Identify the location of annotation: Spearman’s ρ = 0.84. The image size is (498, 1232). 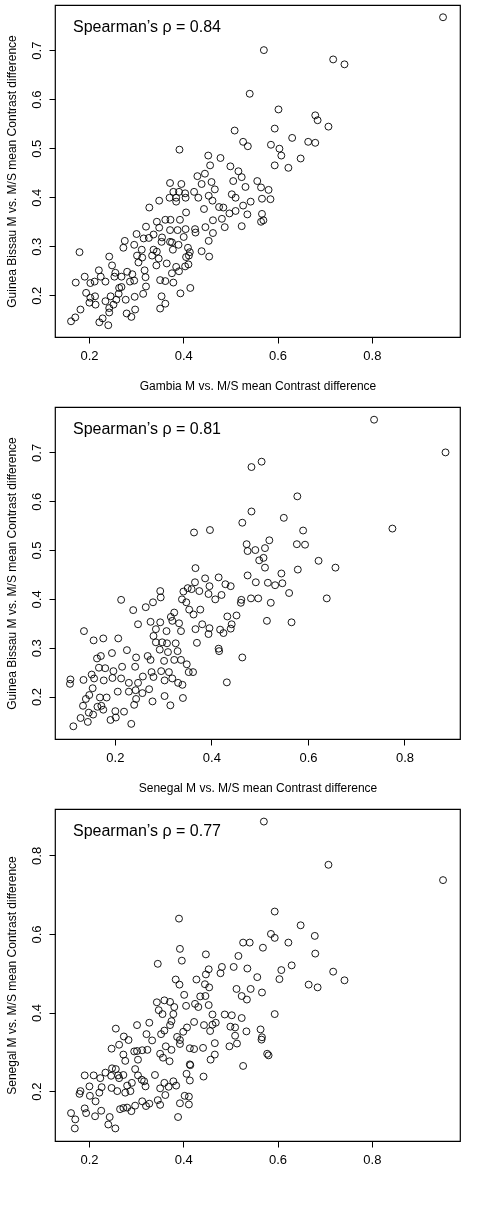
(147, 26).